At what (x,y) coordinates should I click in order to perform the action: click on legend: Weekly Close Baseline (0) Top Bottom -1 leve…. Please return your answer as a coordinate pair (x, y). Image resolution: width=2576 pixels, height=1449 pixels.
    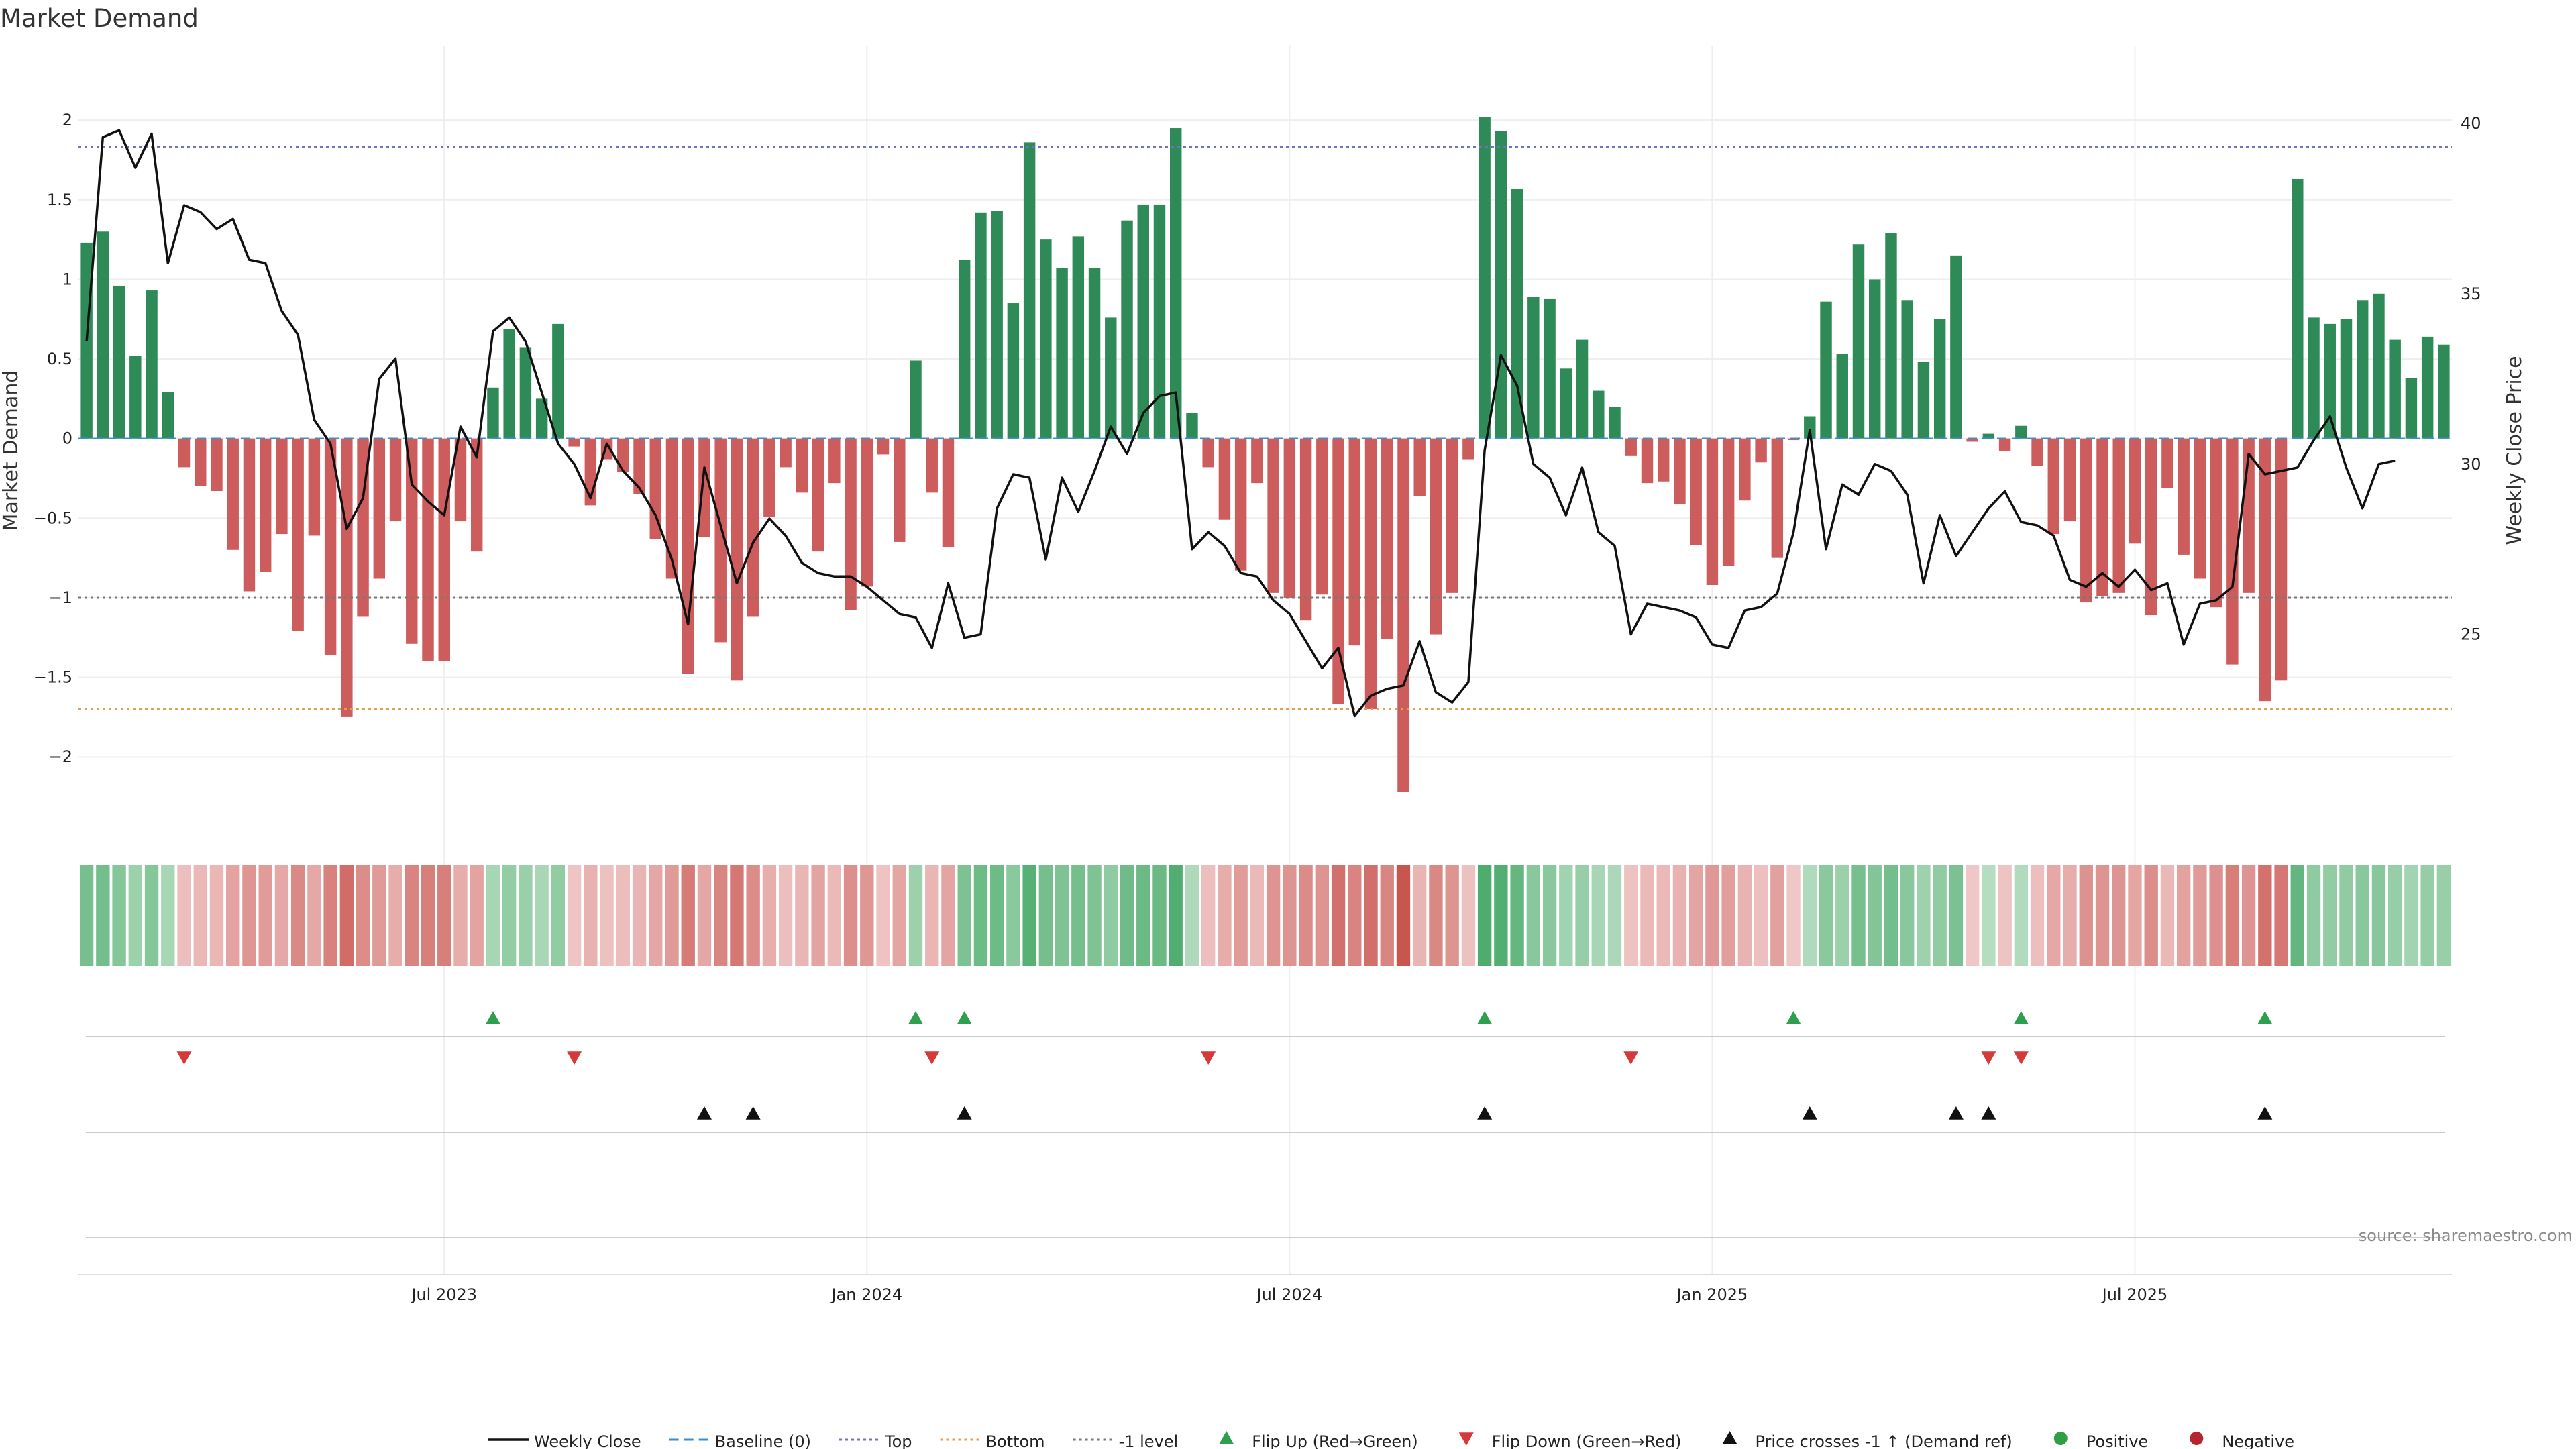
    Looking at the image, I should click on (1391, 1440).